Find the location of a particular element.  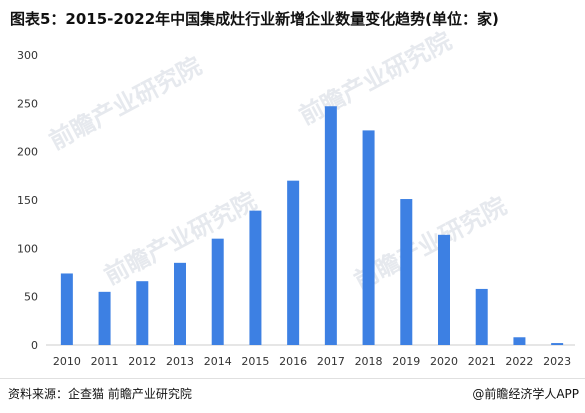

bar-2022 is located at coordinates (519, 341).